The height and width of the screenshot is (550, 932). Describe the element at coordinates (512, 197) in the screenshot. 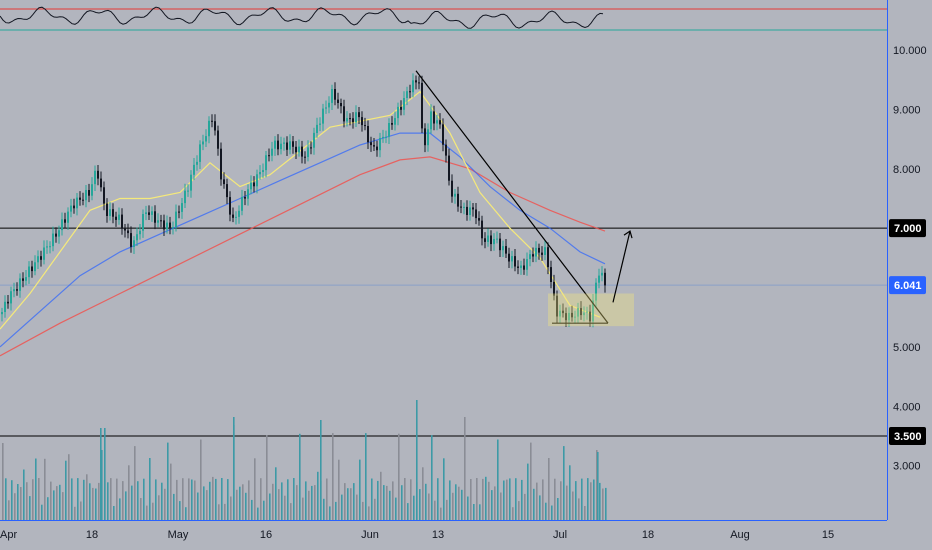

I see `trendline-line` at that location.